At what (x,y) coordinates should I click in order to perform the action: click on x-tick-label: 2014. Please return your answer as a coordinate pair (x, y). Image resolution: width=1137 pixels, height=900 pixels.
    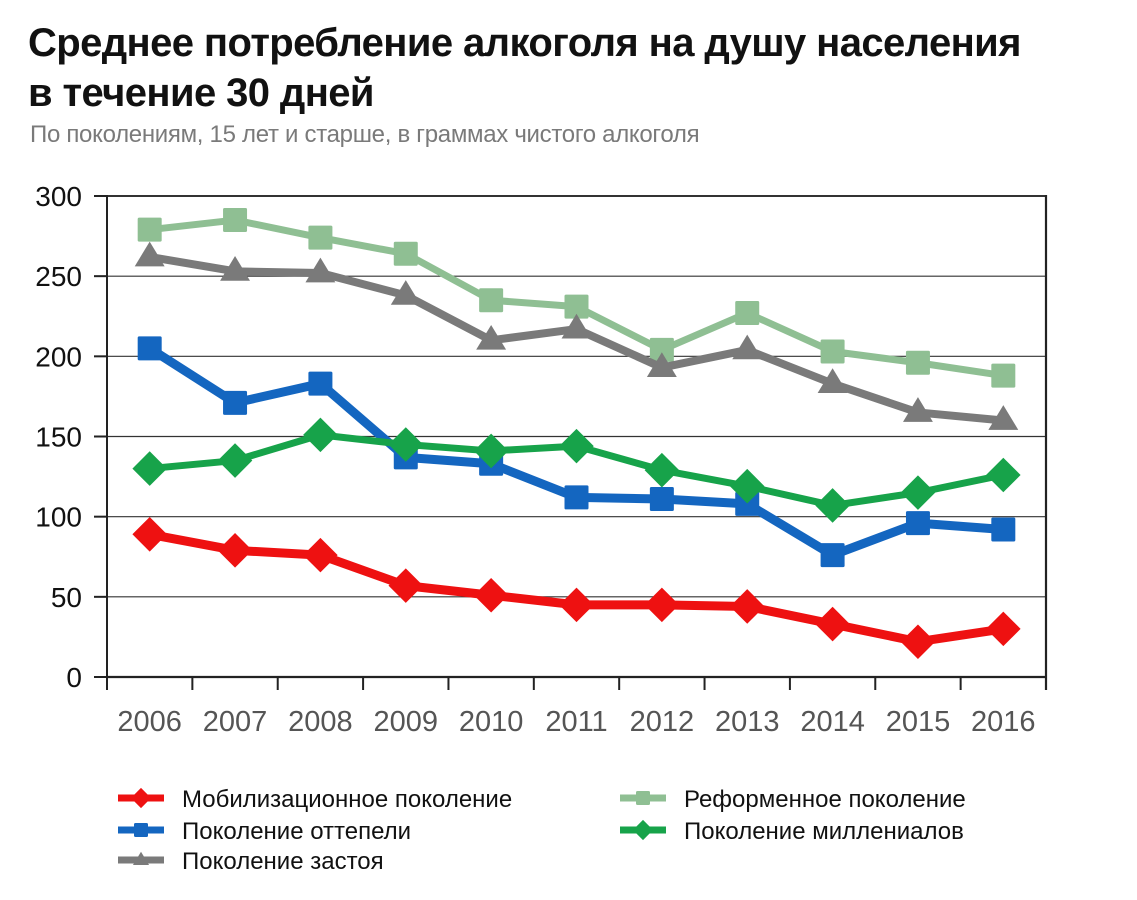
    Looking at the image, I should click on (832, 722).